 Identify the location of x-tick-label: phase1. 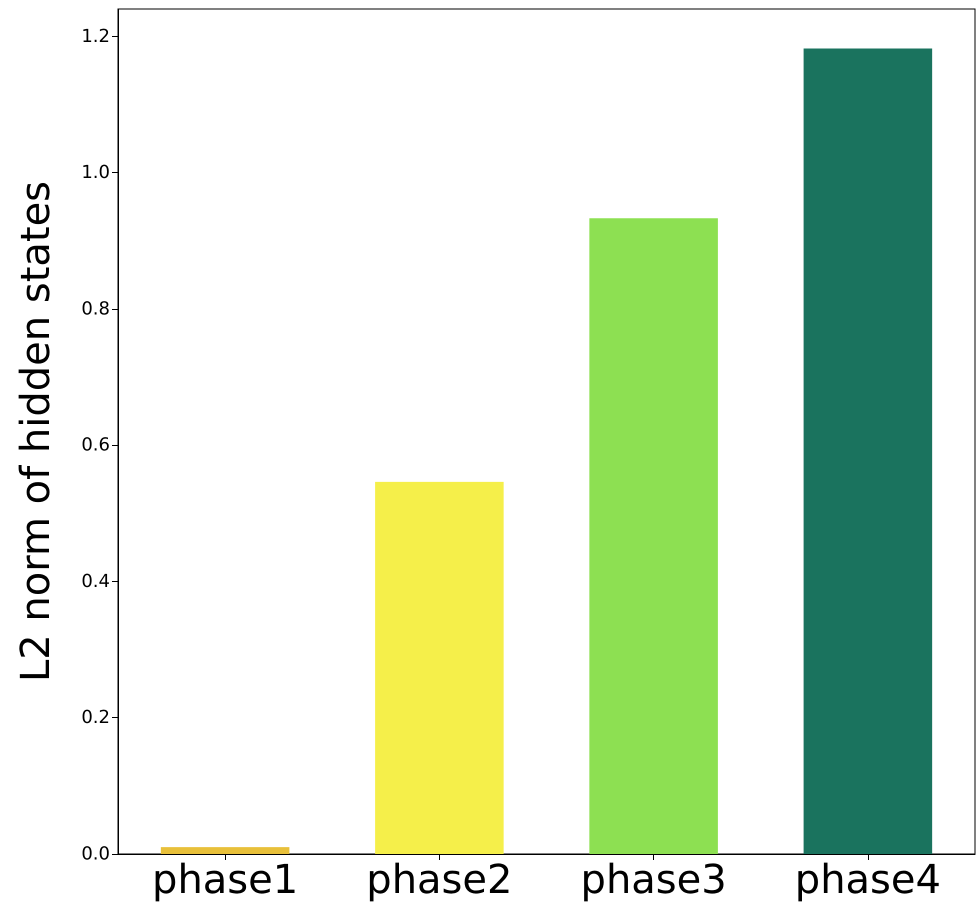
(225, 880).